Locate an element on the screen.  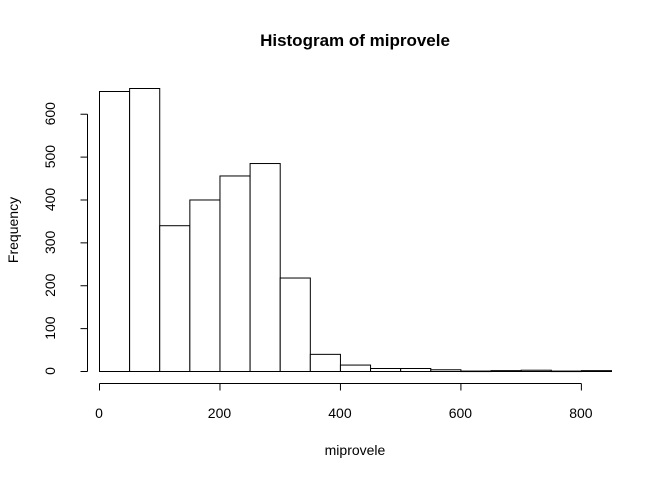
x-tick-label-400: 400 is located at coordinates (340, 413).